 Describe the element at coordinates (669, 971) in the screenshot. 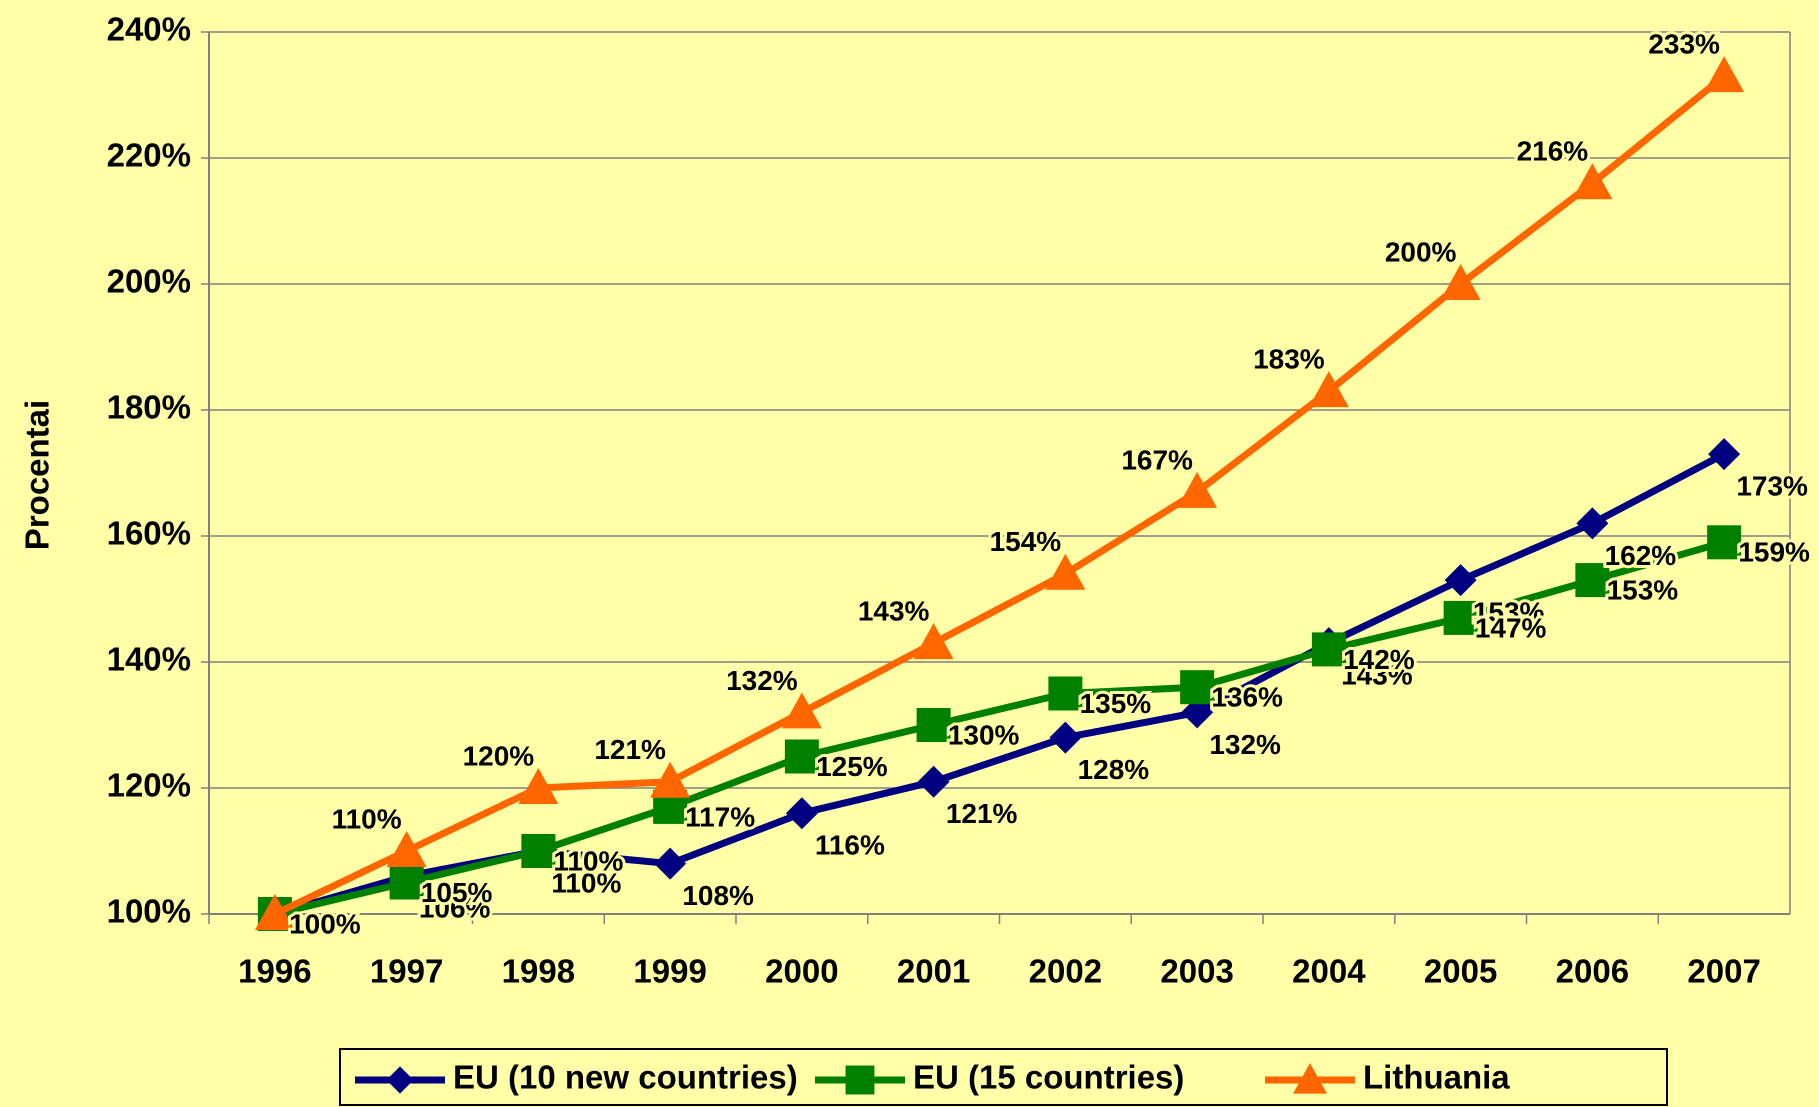

I see `x-tick-label: 1999` at that location.